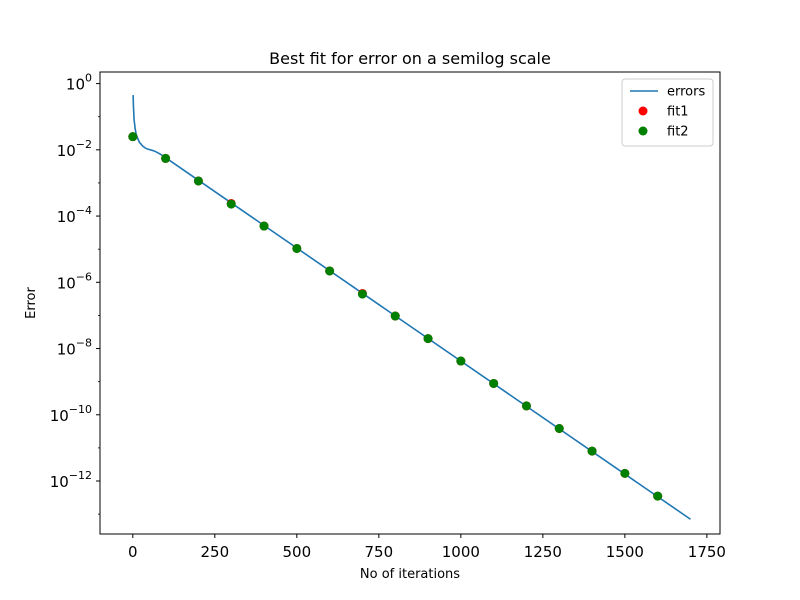 The image size is (800, 600). I want to click on x-tick-label: 1250, so click(543, 552).